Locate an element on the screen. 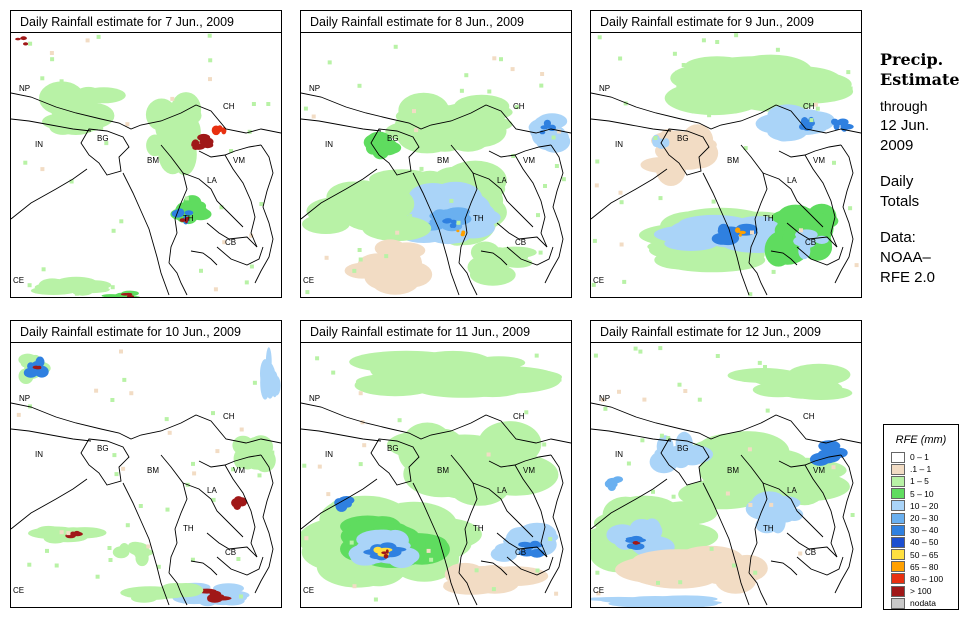 The width and height of the screenshot is (967, 639). legend-label: 10 – 20 is located at coordinates (924, 505).